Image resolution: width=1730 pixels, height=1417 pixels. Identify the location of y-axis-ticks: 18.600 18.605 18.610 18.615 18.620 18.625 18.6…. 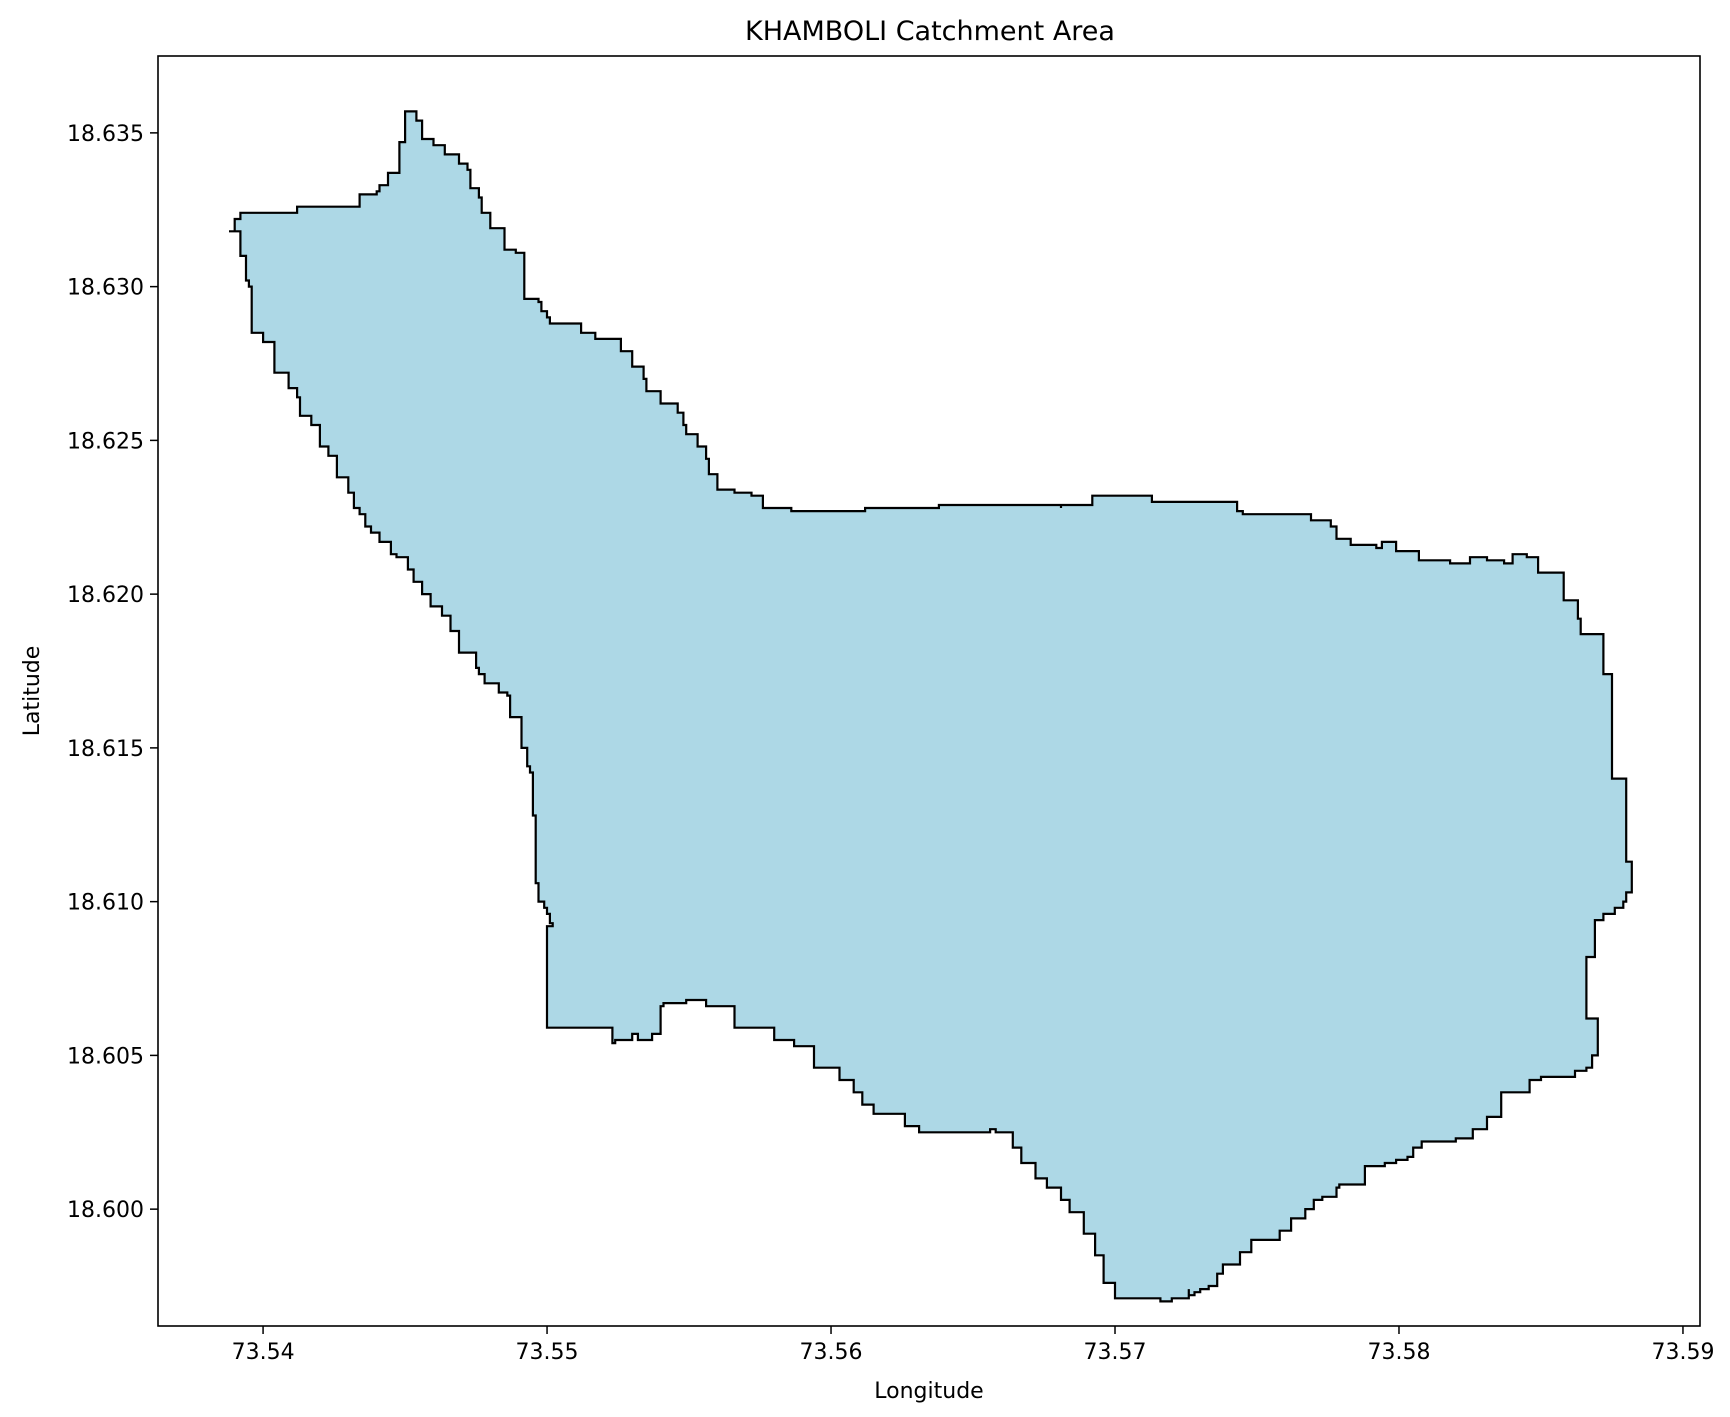
(112, 672).